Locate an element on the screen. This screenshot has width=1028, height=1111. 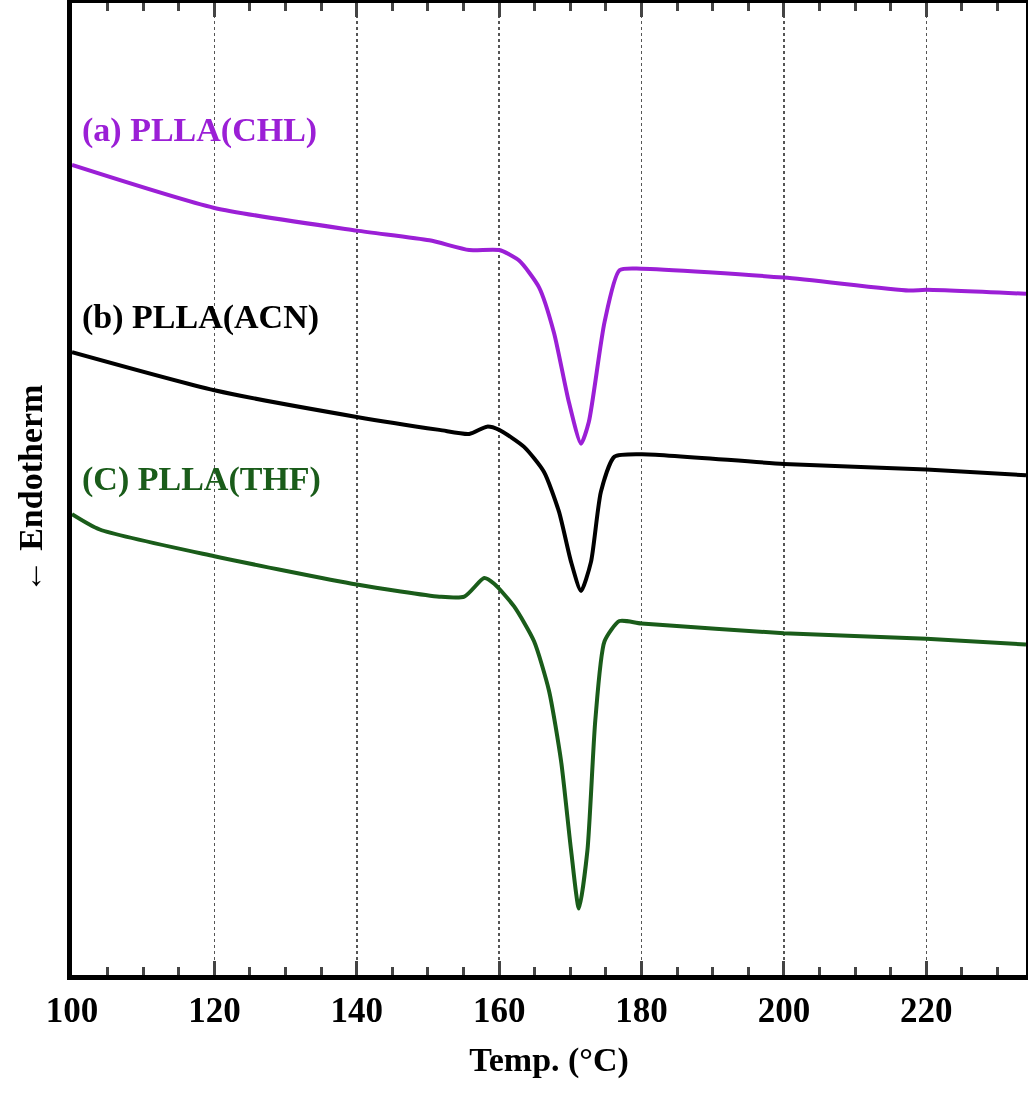
x-tick-label: 140 is located at coordinates (357, 1010).